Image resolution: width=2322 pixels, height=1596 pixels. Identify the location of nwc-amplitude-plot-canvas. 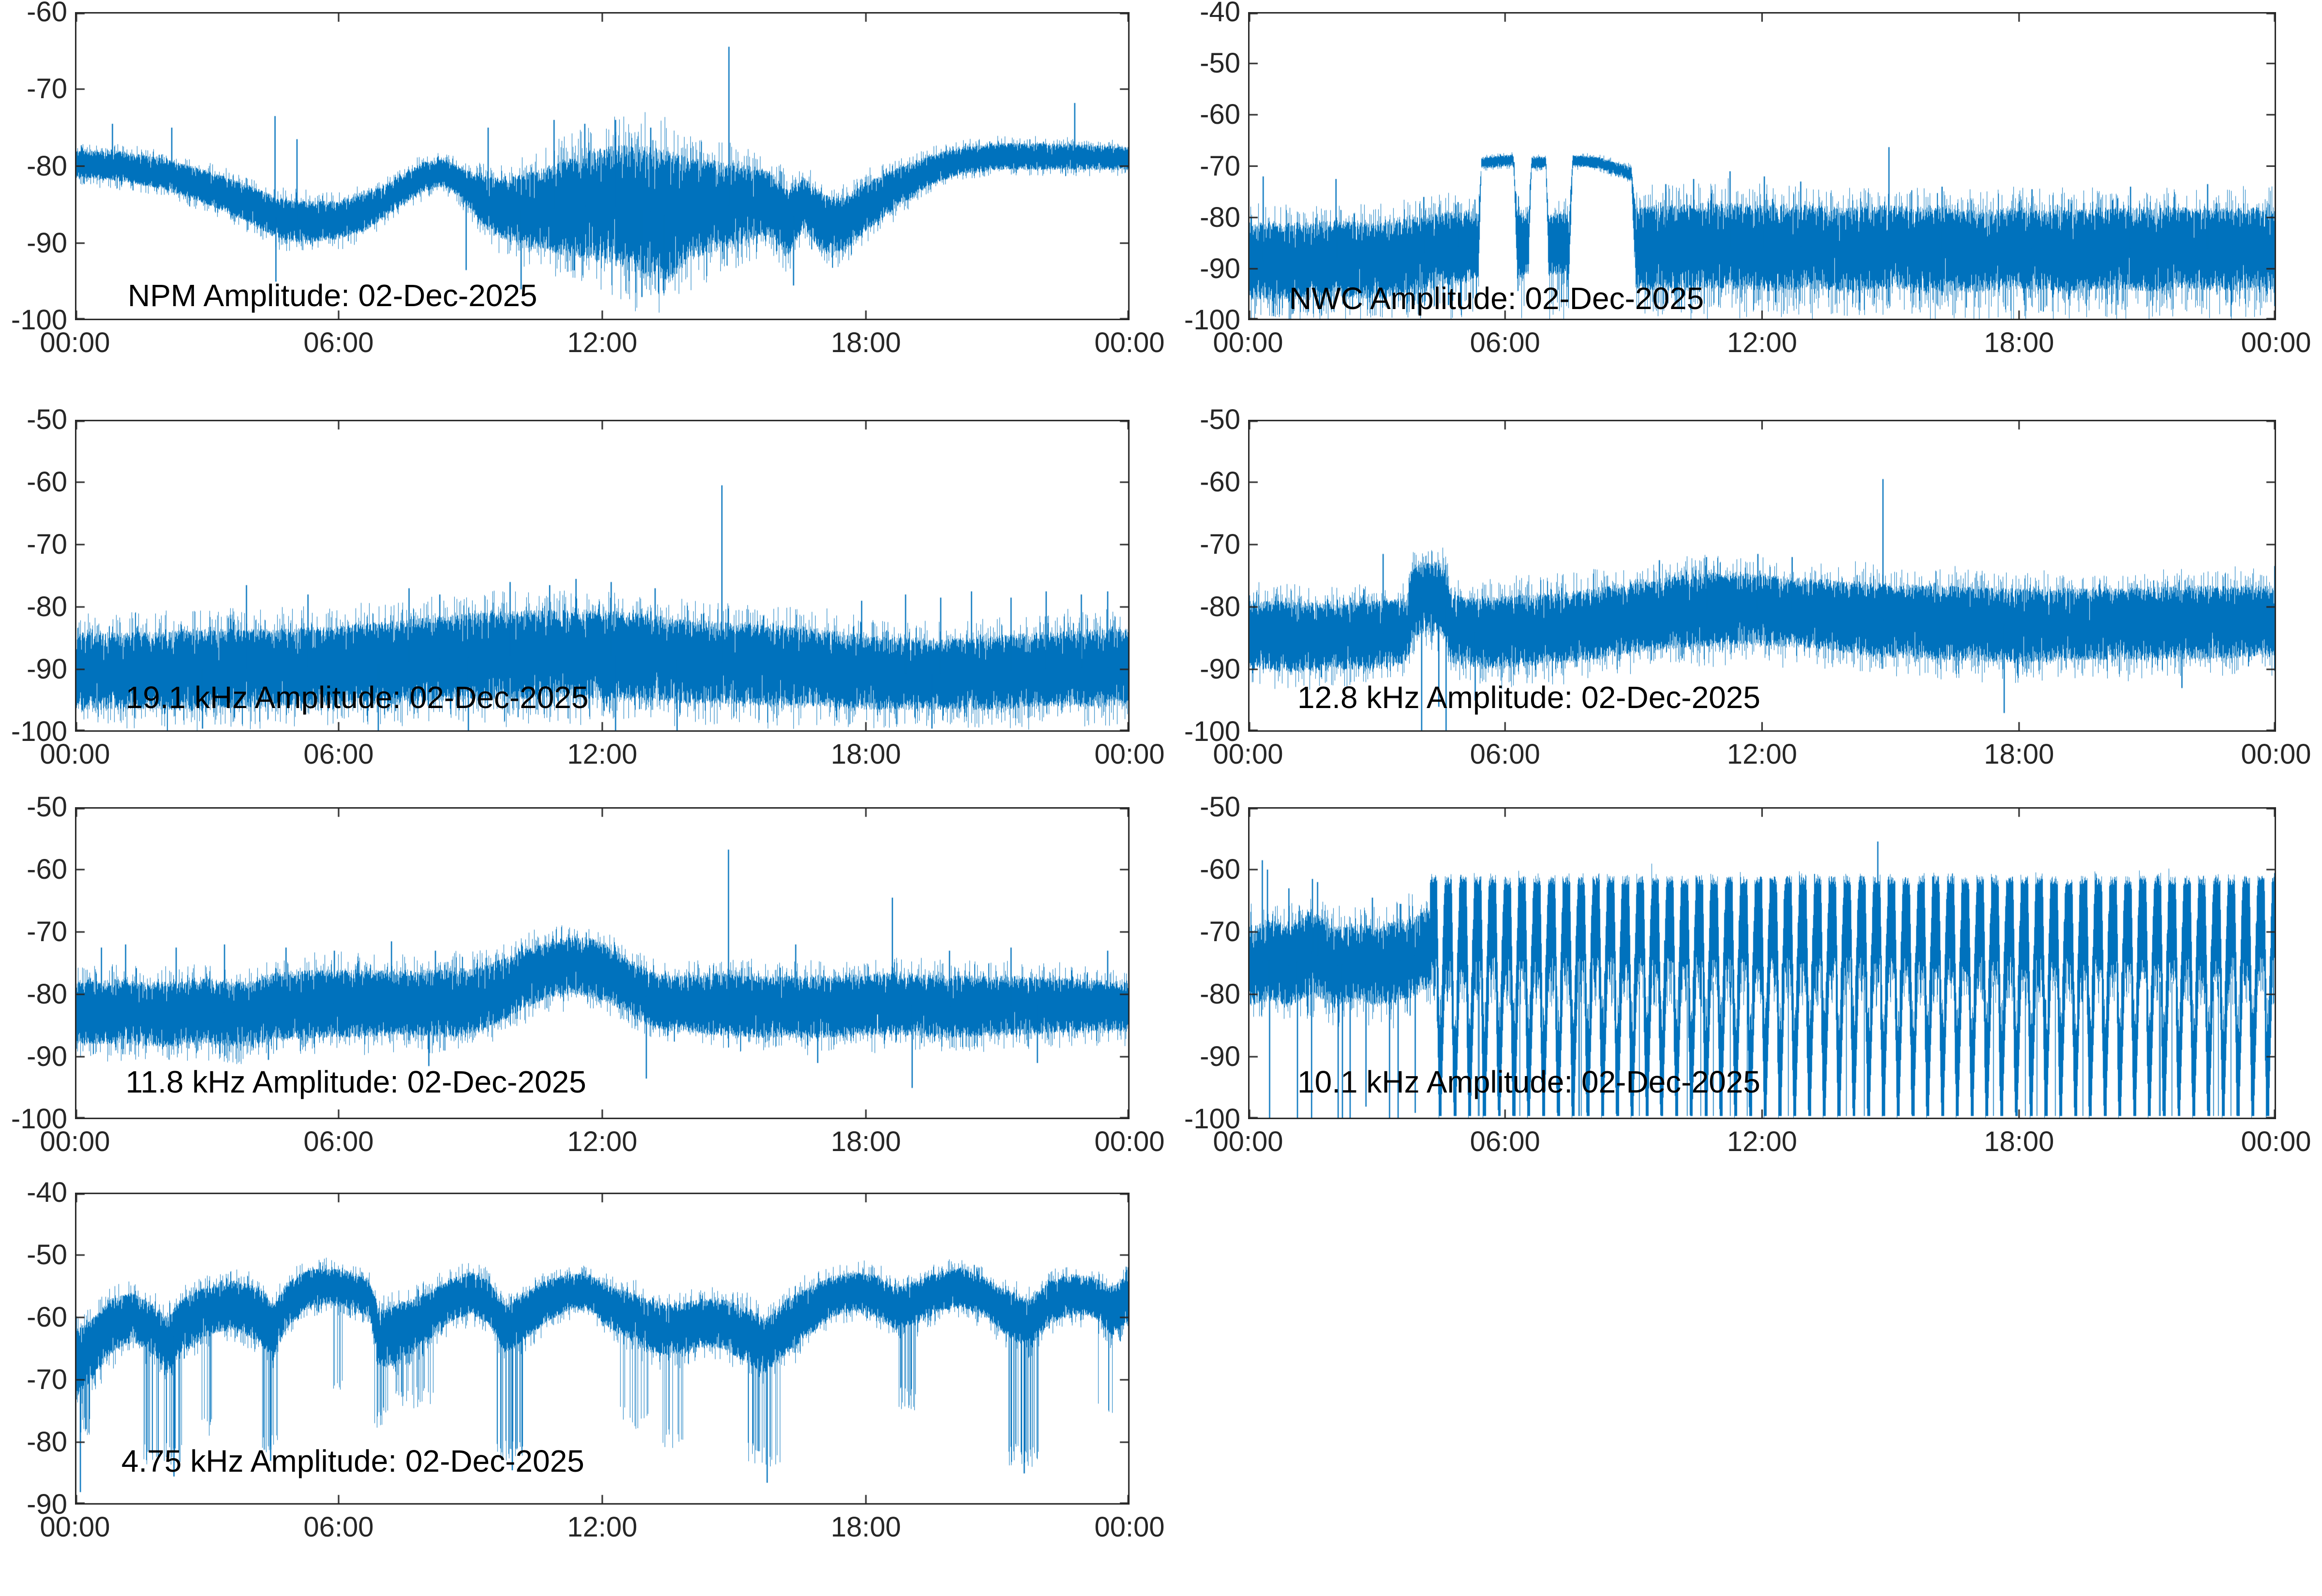
(1762, 166).